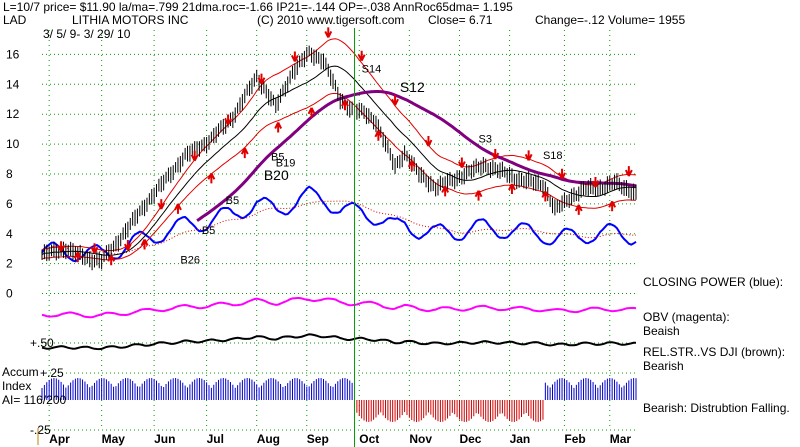  Describe the element at coordinates (59, 439) in the screenshot. I see `month-label: Apr` at that location.